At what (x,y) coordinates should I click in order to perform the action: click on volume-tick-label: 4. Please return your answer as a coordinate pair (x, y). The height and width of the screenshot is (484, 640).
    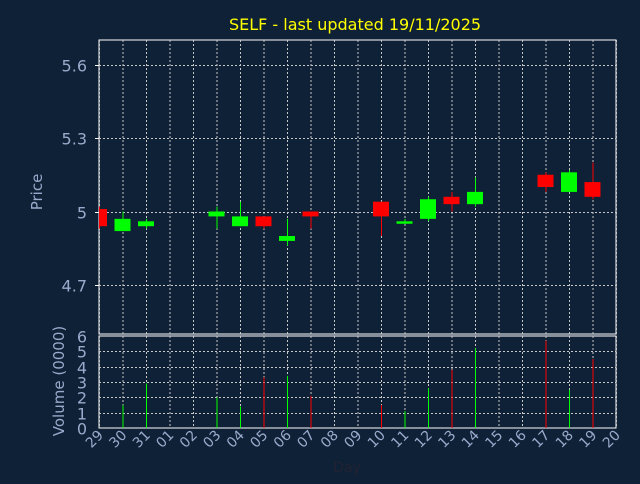
    Looking at the image, I should click on (82, 368).